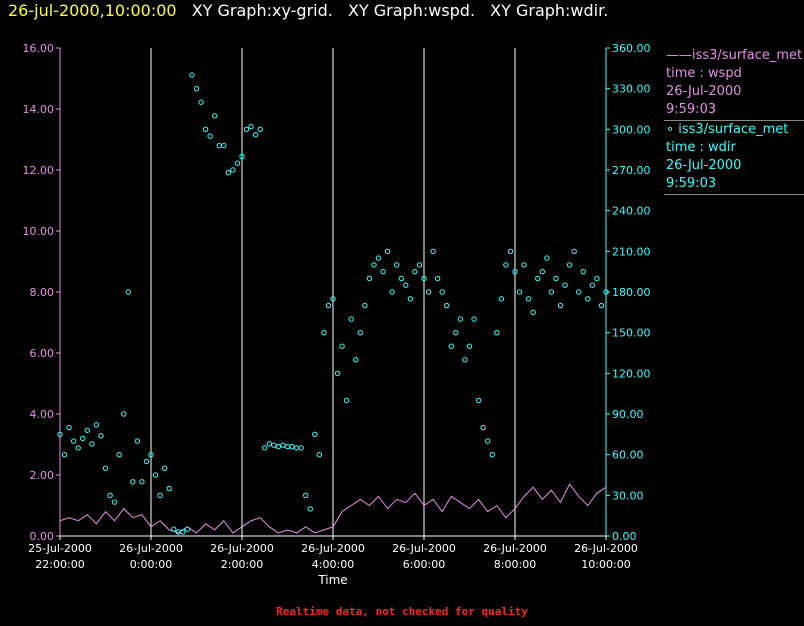 The image size is (804, 626). Describe the element at coordinates (631, 333) in the screenshot. I see `right-tick-label: 150.00` at that location.